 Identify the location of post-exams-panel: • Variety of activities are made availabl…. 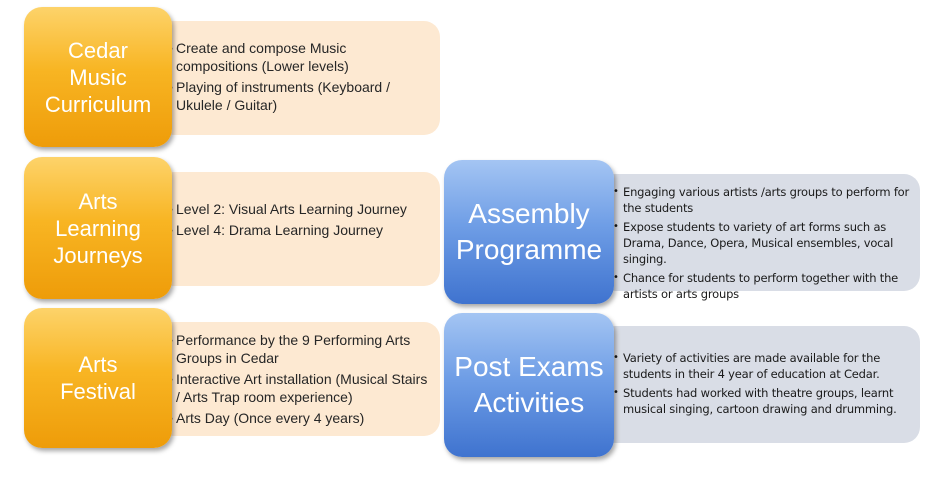
(760, 384).